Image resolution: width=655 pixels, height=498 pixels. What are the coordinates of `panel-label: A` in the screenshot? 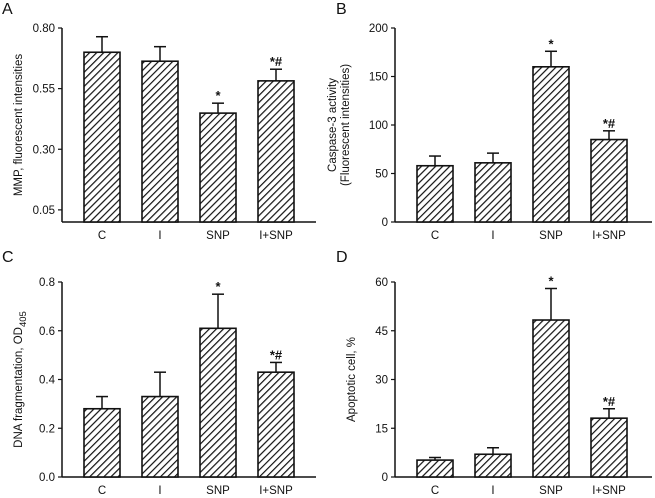 It's located at (7, 9).